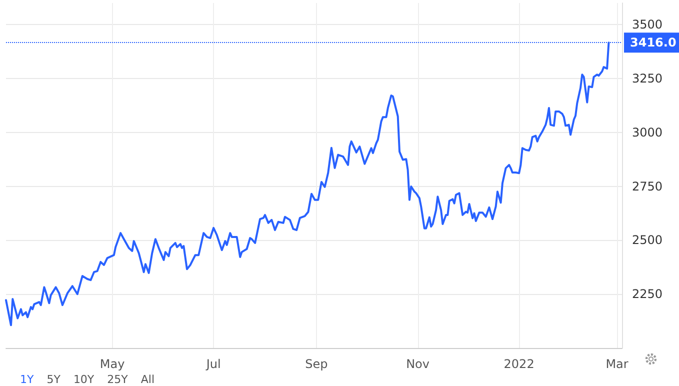 The width and height of the screenshot is (679, 386). Describe the element at coordinates (647, 132) in the screenshot. I see `y-tick-label: 3000` at that location.